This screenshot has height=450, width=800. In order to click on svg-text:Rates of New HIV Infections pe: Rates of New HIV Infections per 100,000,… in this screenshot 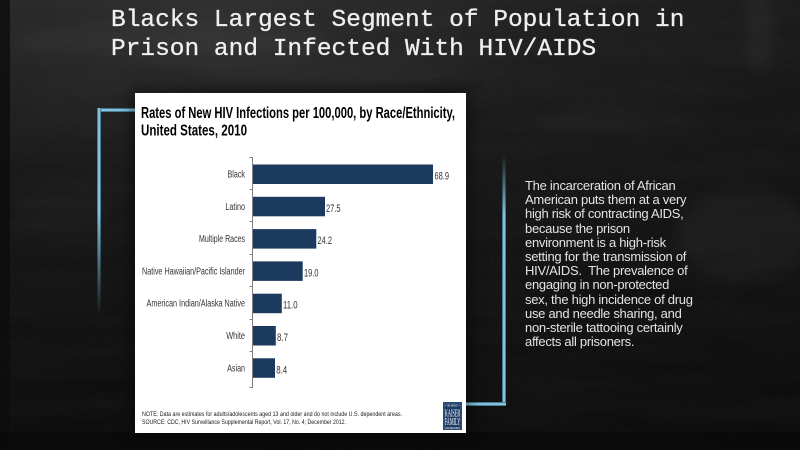, I will do `click(298, 113)`.